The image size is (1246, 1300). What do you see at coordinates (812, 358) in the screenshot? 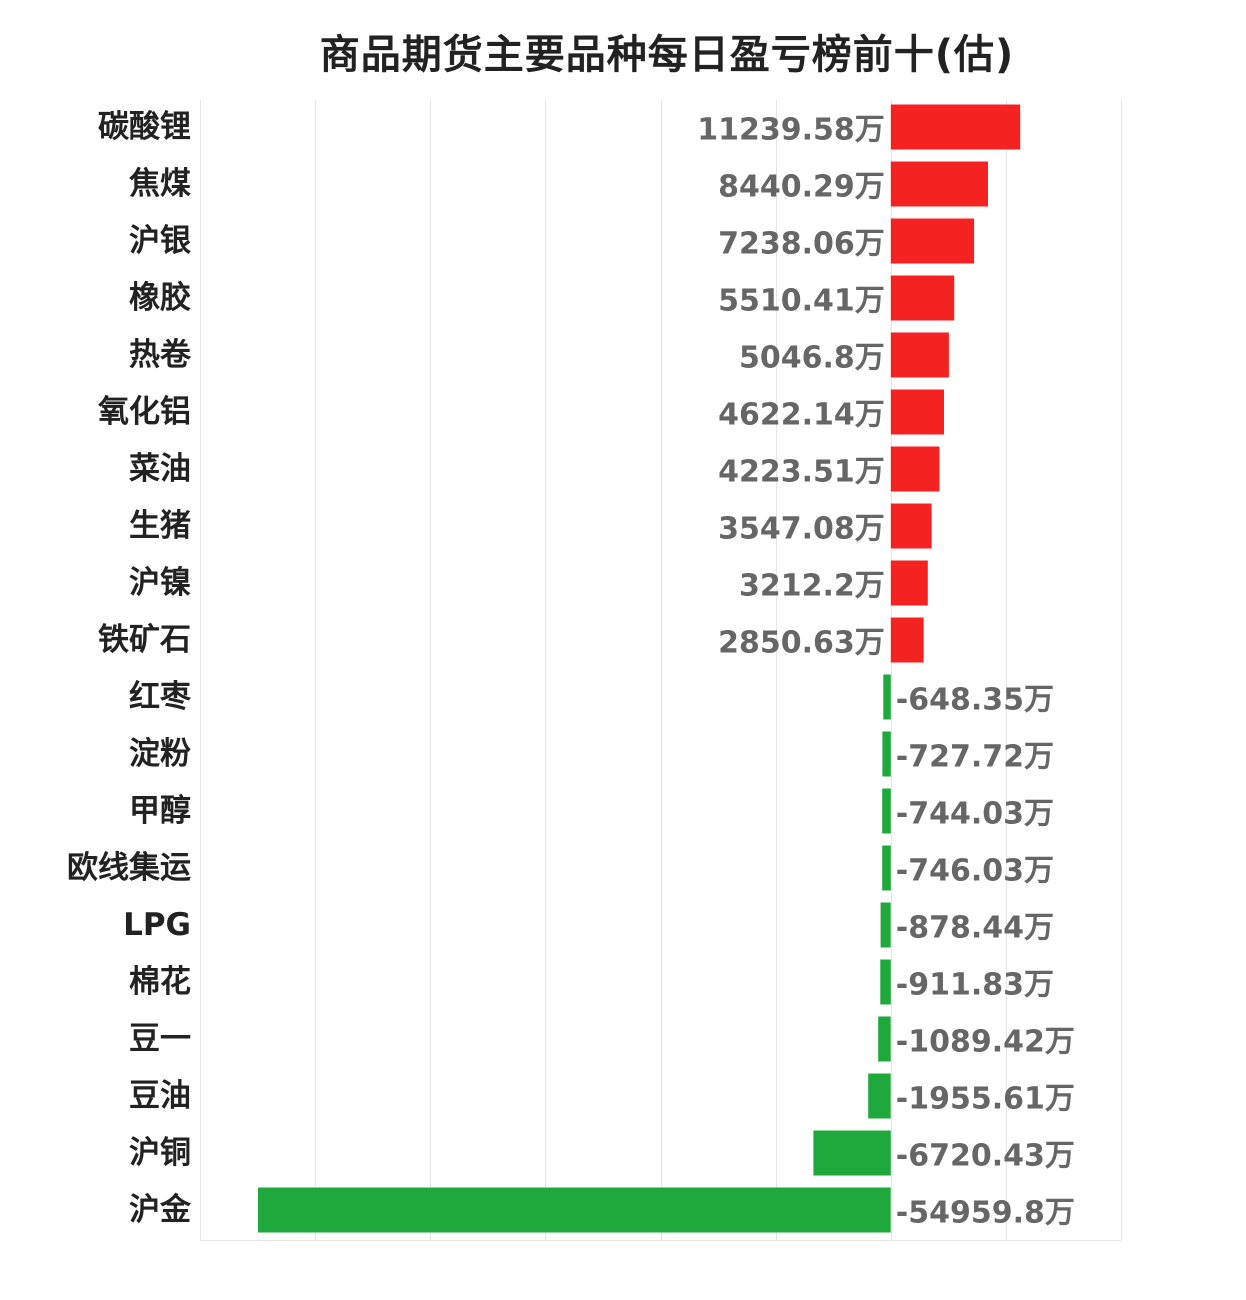
I see `value-label: 5046.8万` at bounding box center [812, 358].